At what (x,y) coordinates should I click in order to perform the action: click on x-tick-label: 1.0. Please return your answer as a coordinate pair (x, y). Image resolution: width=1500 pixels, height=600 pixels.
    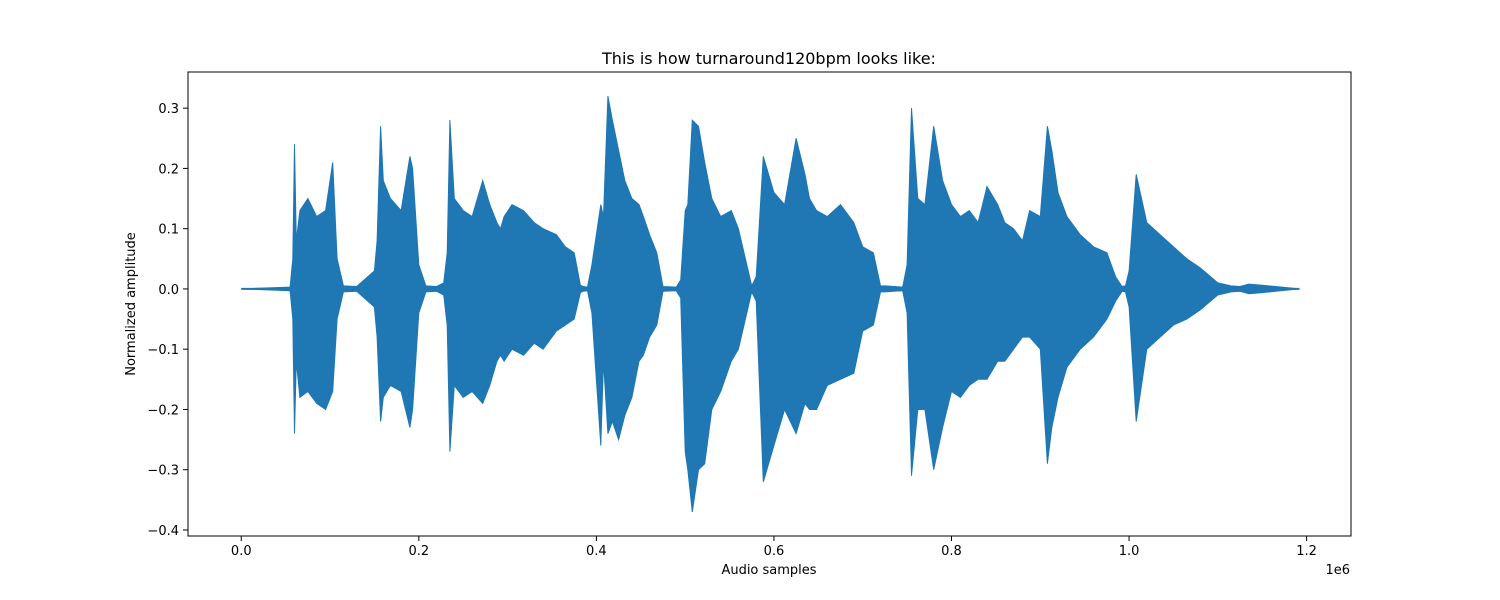
    Looking at the image, I should click on (1129, 551).